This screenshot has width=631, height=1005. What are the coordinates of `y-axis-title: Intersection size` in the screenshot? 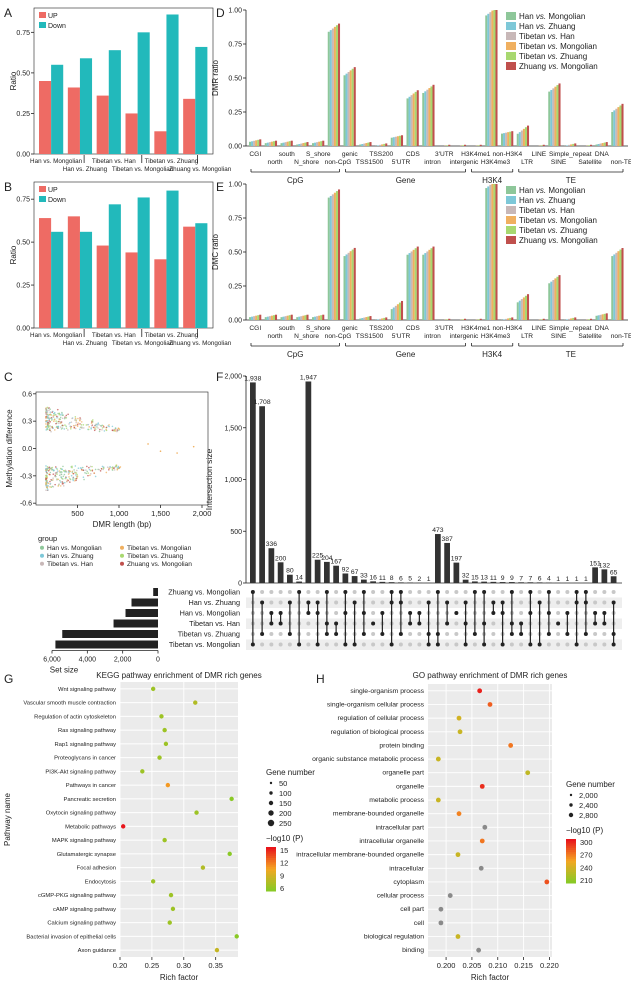 It's located at (209, 480).